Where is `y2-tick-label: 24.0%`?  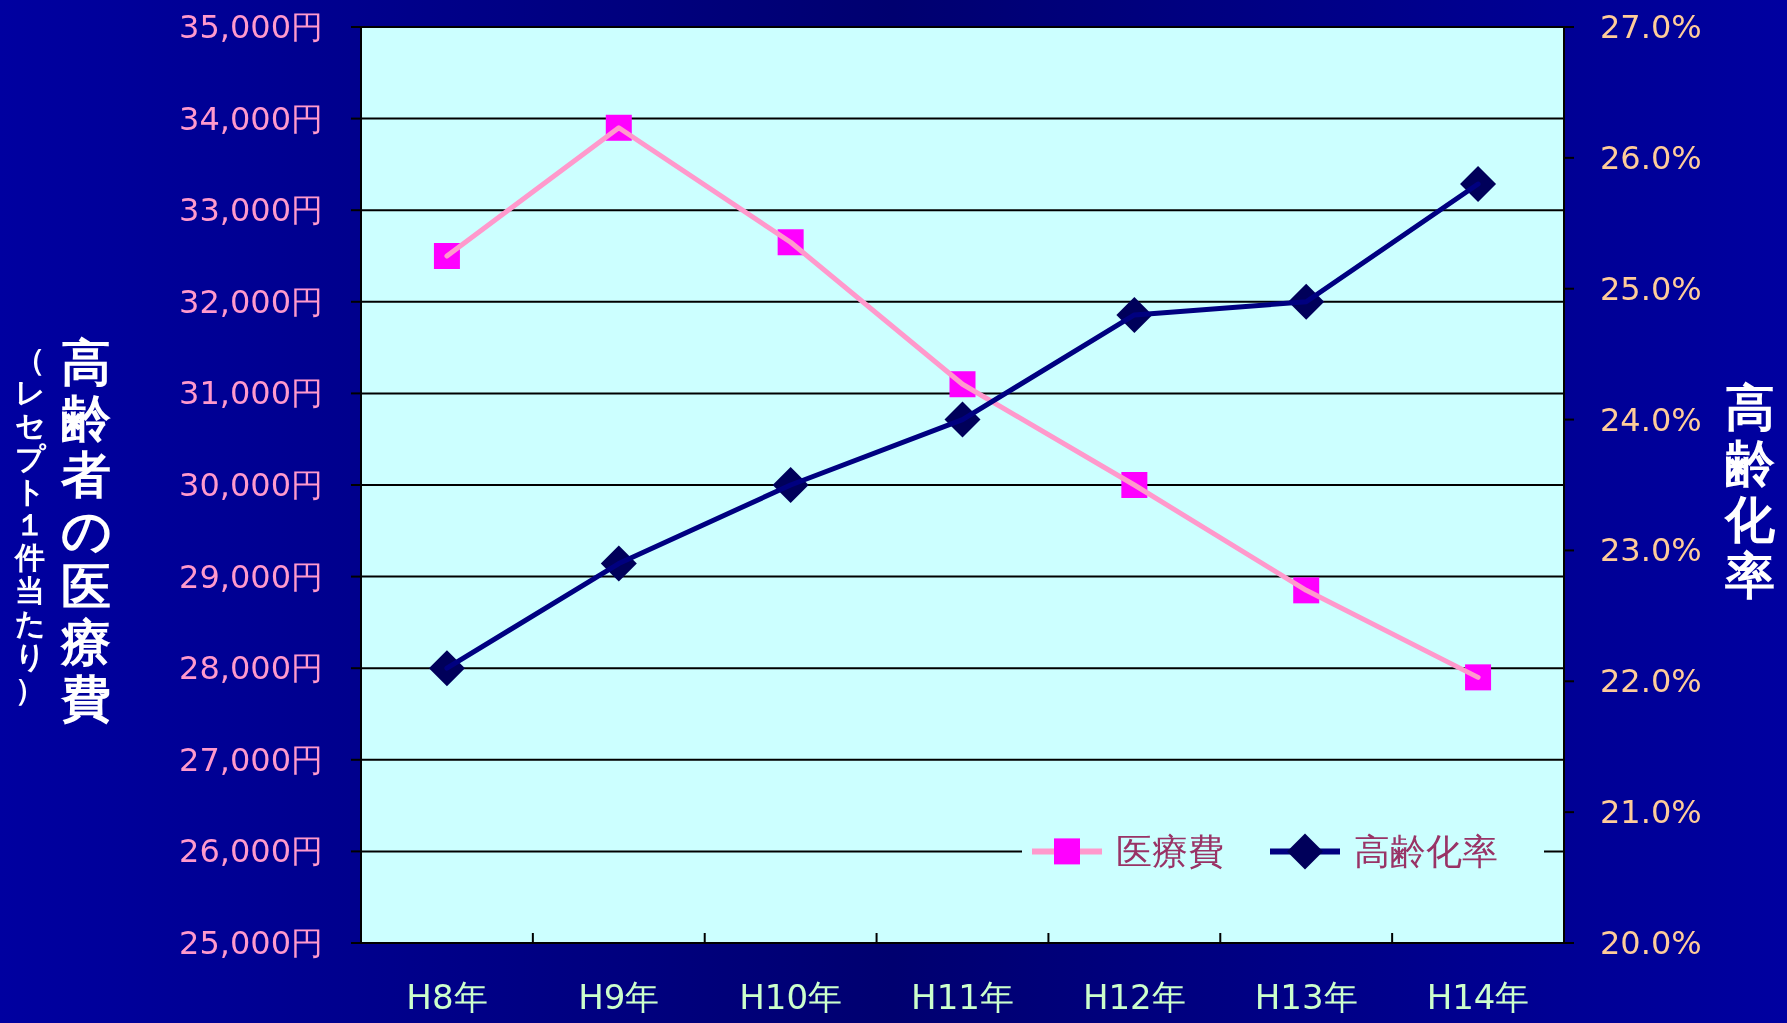
y2-tick-label: 24.0% is located at coordinates (1651, 419).